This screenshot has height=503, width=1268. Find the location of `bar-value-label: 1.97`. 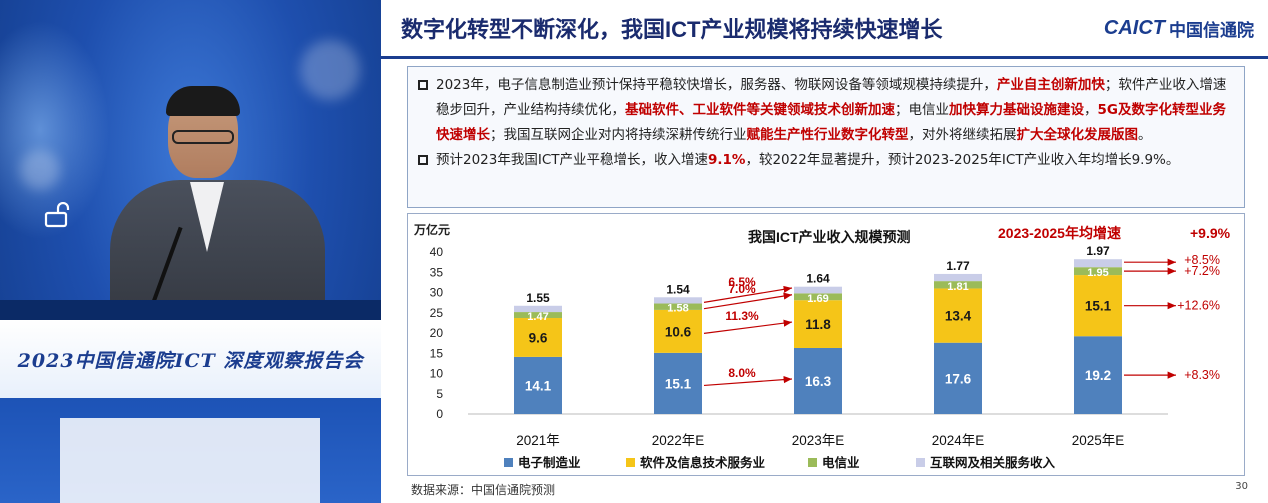

bar-value-label: 1.97 is located at coordinates (1098, 251).